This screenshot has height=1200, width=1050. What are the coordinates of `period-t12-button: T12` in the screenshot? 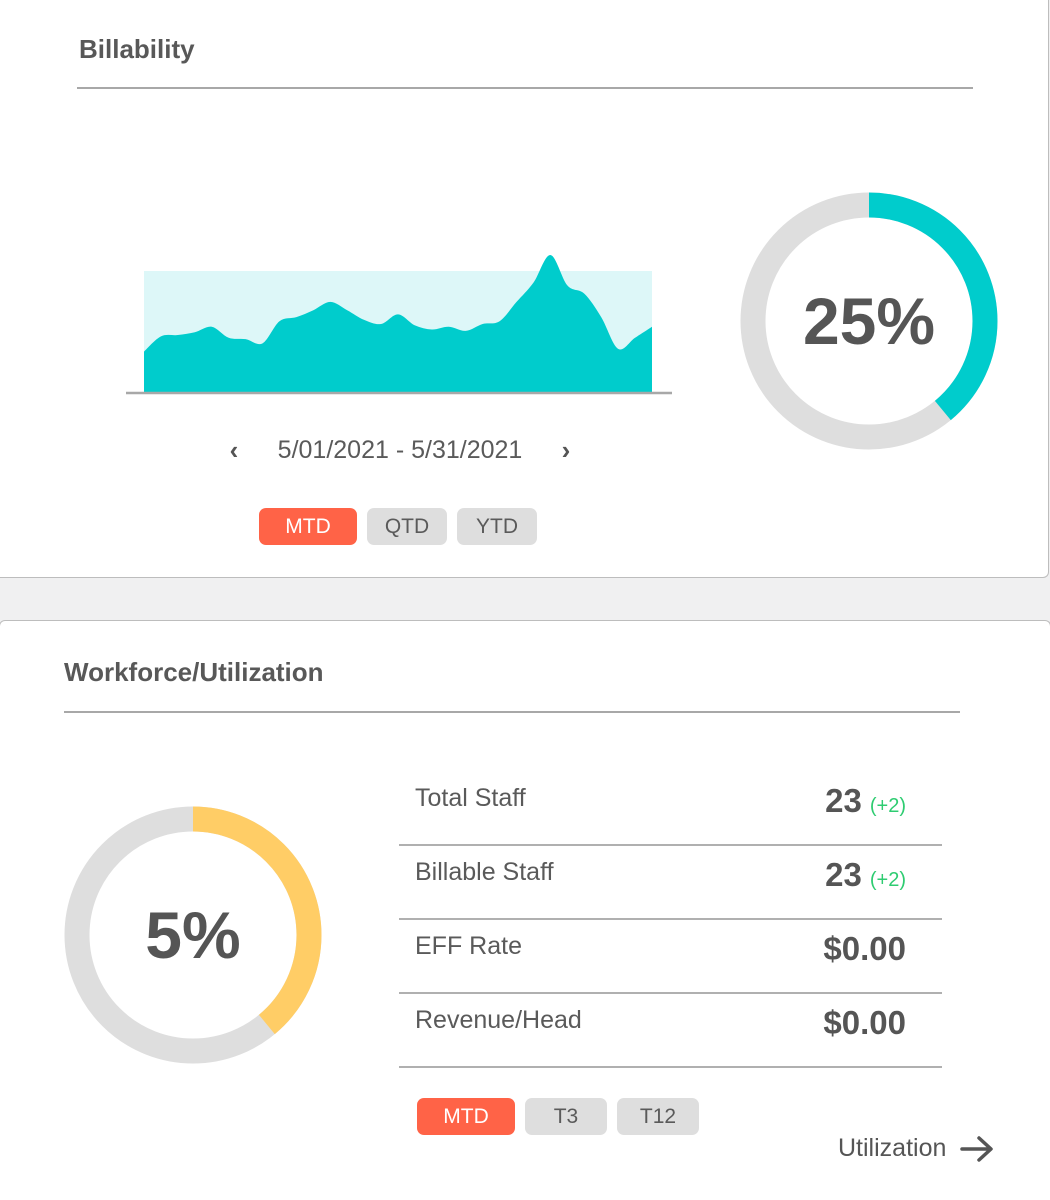 It's located at (658, 1116).